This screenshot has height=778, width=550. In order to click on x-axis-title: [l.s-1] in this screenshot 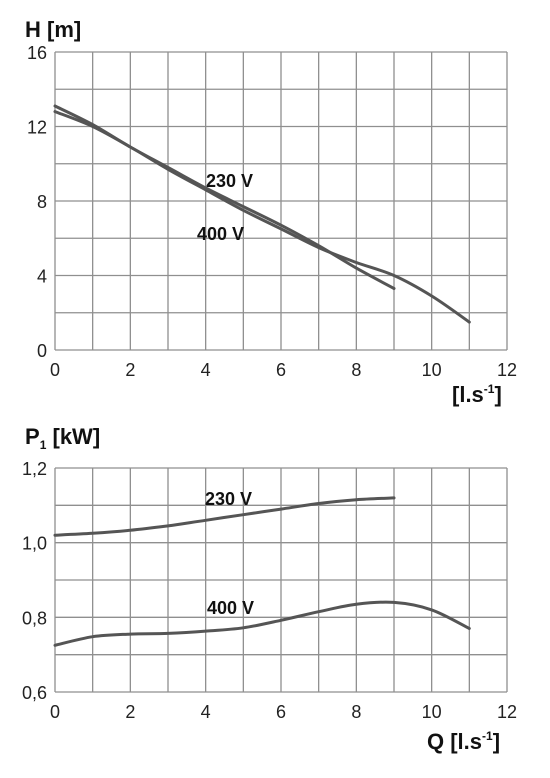, I will do `click(477, 394)`.